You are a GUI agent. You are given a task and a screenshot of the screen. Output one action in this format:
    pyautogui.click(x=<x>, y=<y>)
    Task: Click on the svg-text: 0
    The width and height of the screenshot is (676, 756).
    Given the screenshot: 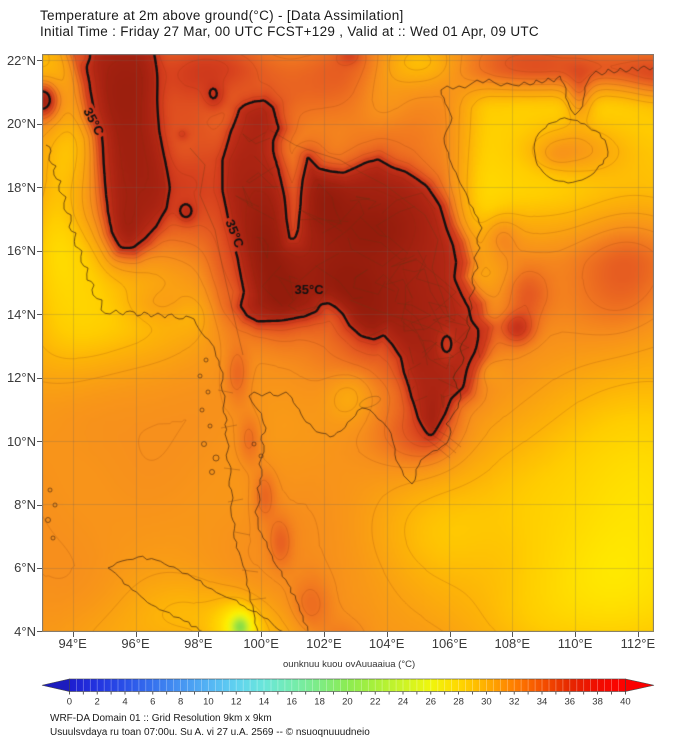 What is the action you would take?
    pyautogui.click(x=69, y=702)
    